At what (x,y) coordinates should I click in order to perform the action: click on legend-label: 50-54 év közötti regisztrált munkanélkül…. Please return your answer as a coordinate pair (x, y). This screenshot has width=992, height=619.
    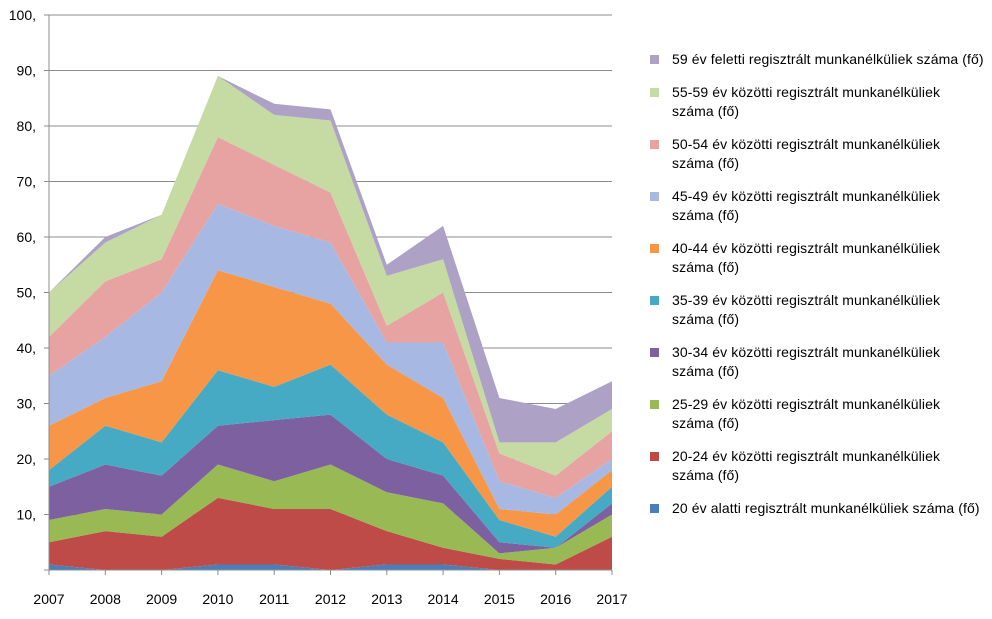
    Looking at the image, I should click on (806, 153).